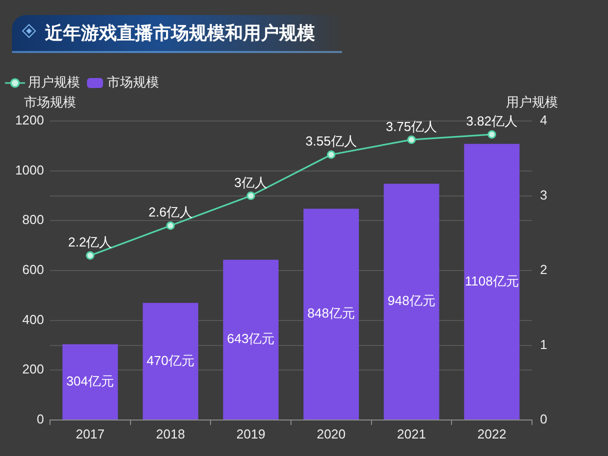 The image size is (608, 456). What do you see at coordinates (180, 33) in the screenshot?
I see `chart-title: 近年游戏直播市场规模和用户规模` at bounding box center [180, 33].